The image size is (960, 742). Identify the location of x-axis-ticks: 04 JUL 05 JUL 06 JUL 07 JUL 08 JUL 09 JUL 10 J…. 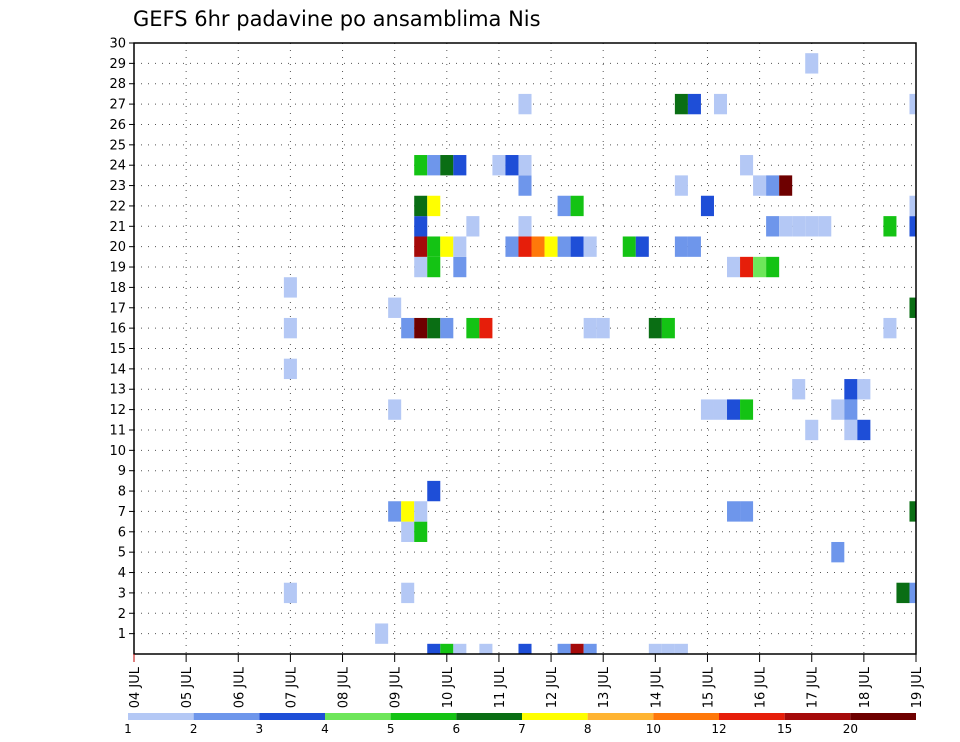
(526, 681).